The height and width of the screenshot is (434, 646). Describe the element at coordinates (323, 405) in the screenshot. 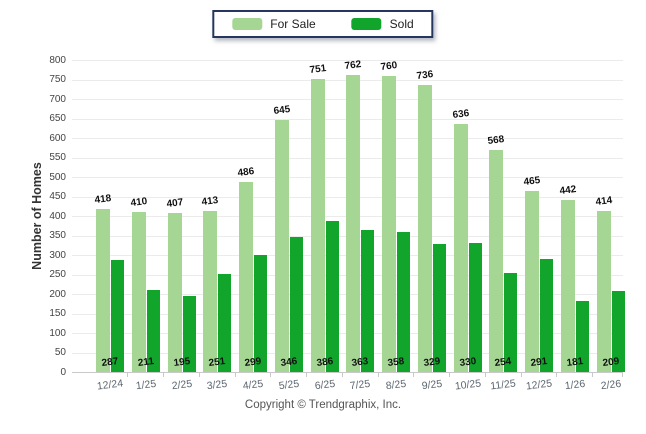

I see `copyright-text: Copyright © Trendgraphix, Inc.` at that location.